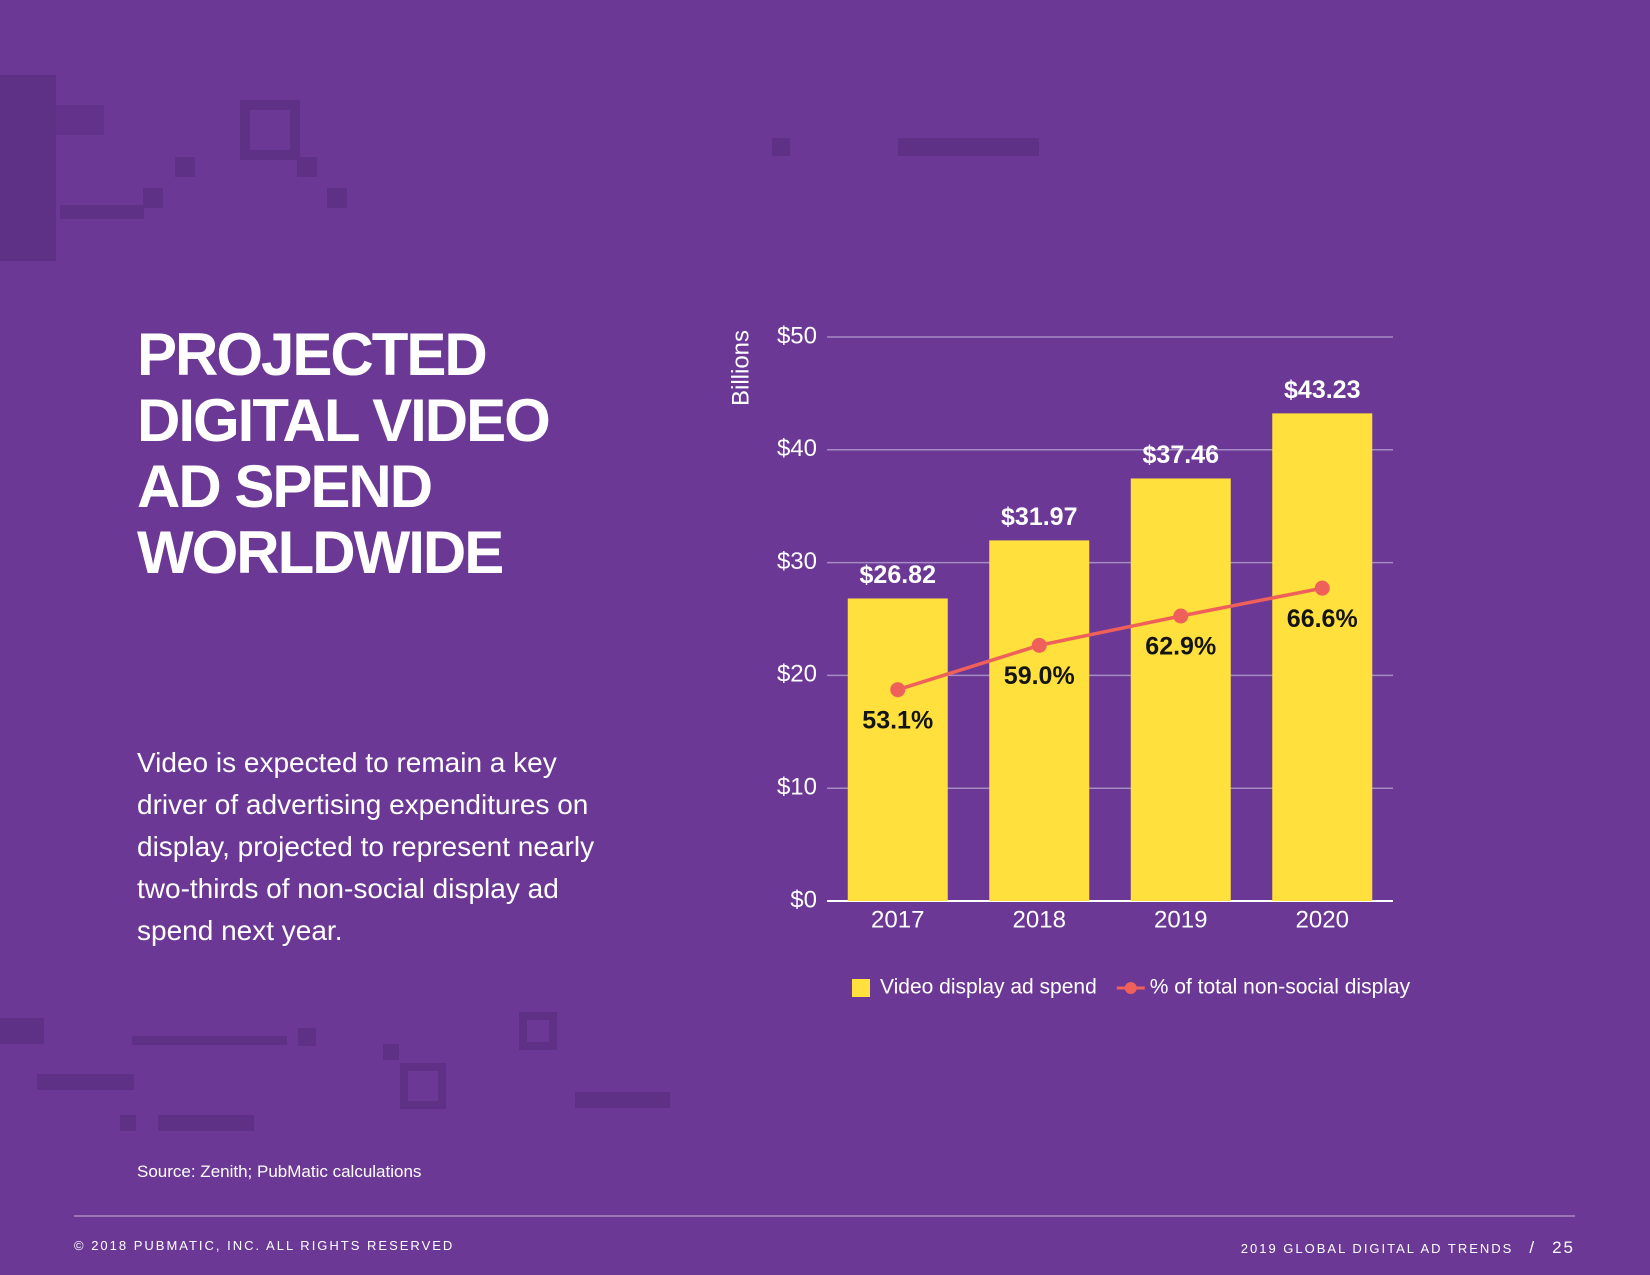  What do you see at coordinates (285, 486) in the screenshot?
I see `title-line: AD SPEND` at bounding box center [285, 486].